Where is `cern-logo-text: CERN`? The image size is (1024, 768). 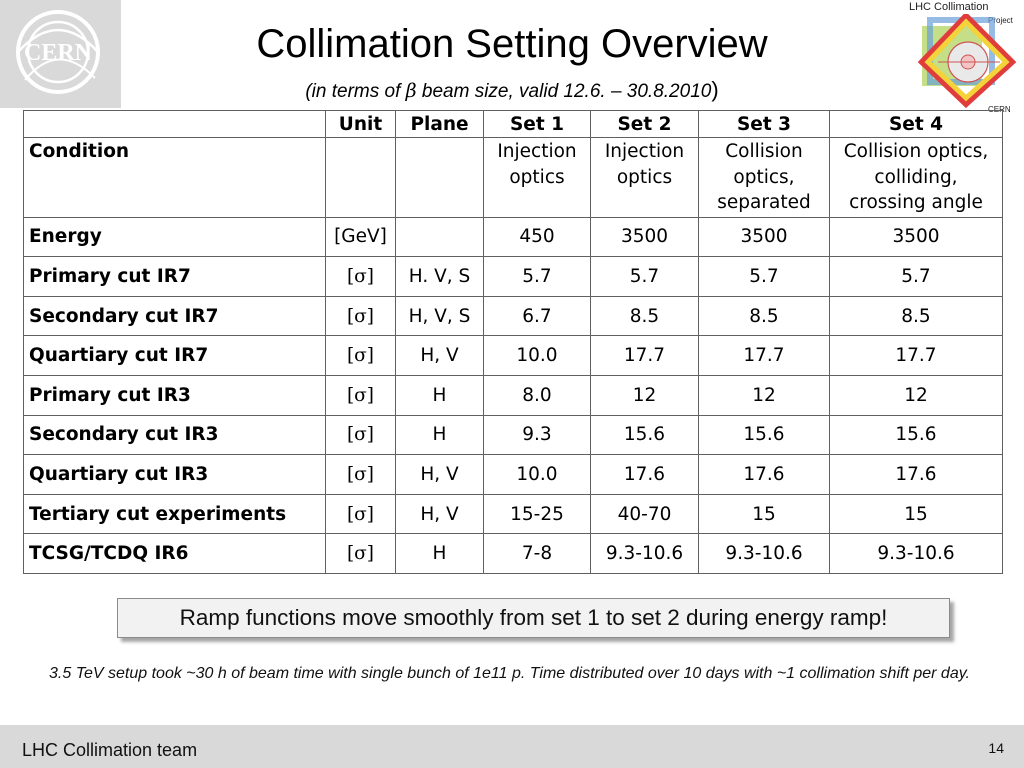 cern-logo-text: CERN is located at coordinates (58, 53).